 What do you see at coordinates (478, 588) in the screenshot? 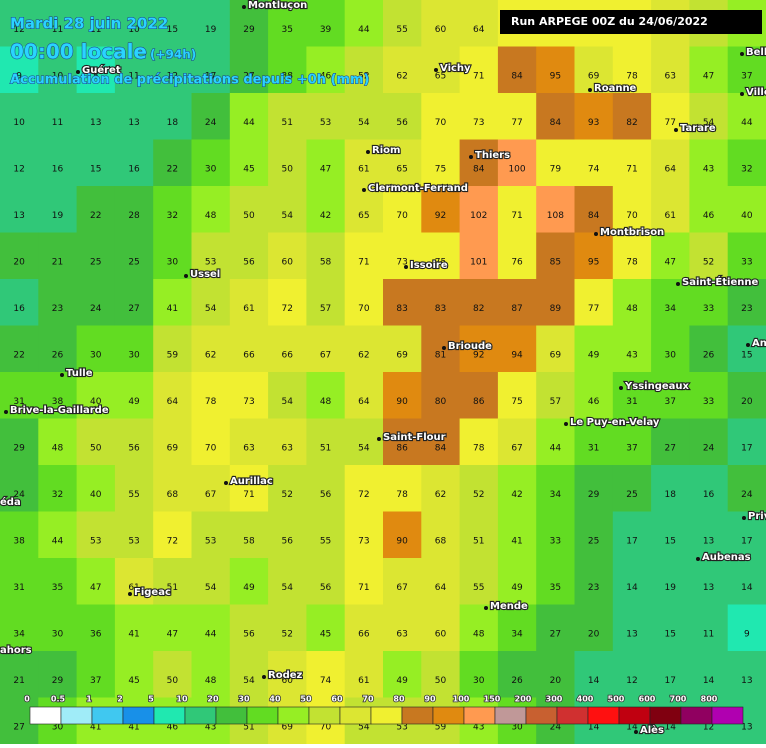
I see `precip-value: 55` at bounding box center [478, 588].